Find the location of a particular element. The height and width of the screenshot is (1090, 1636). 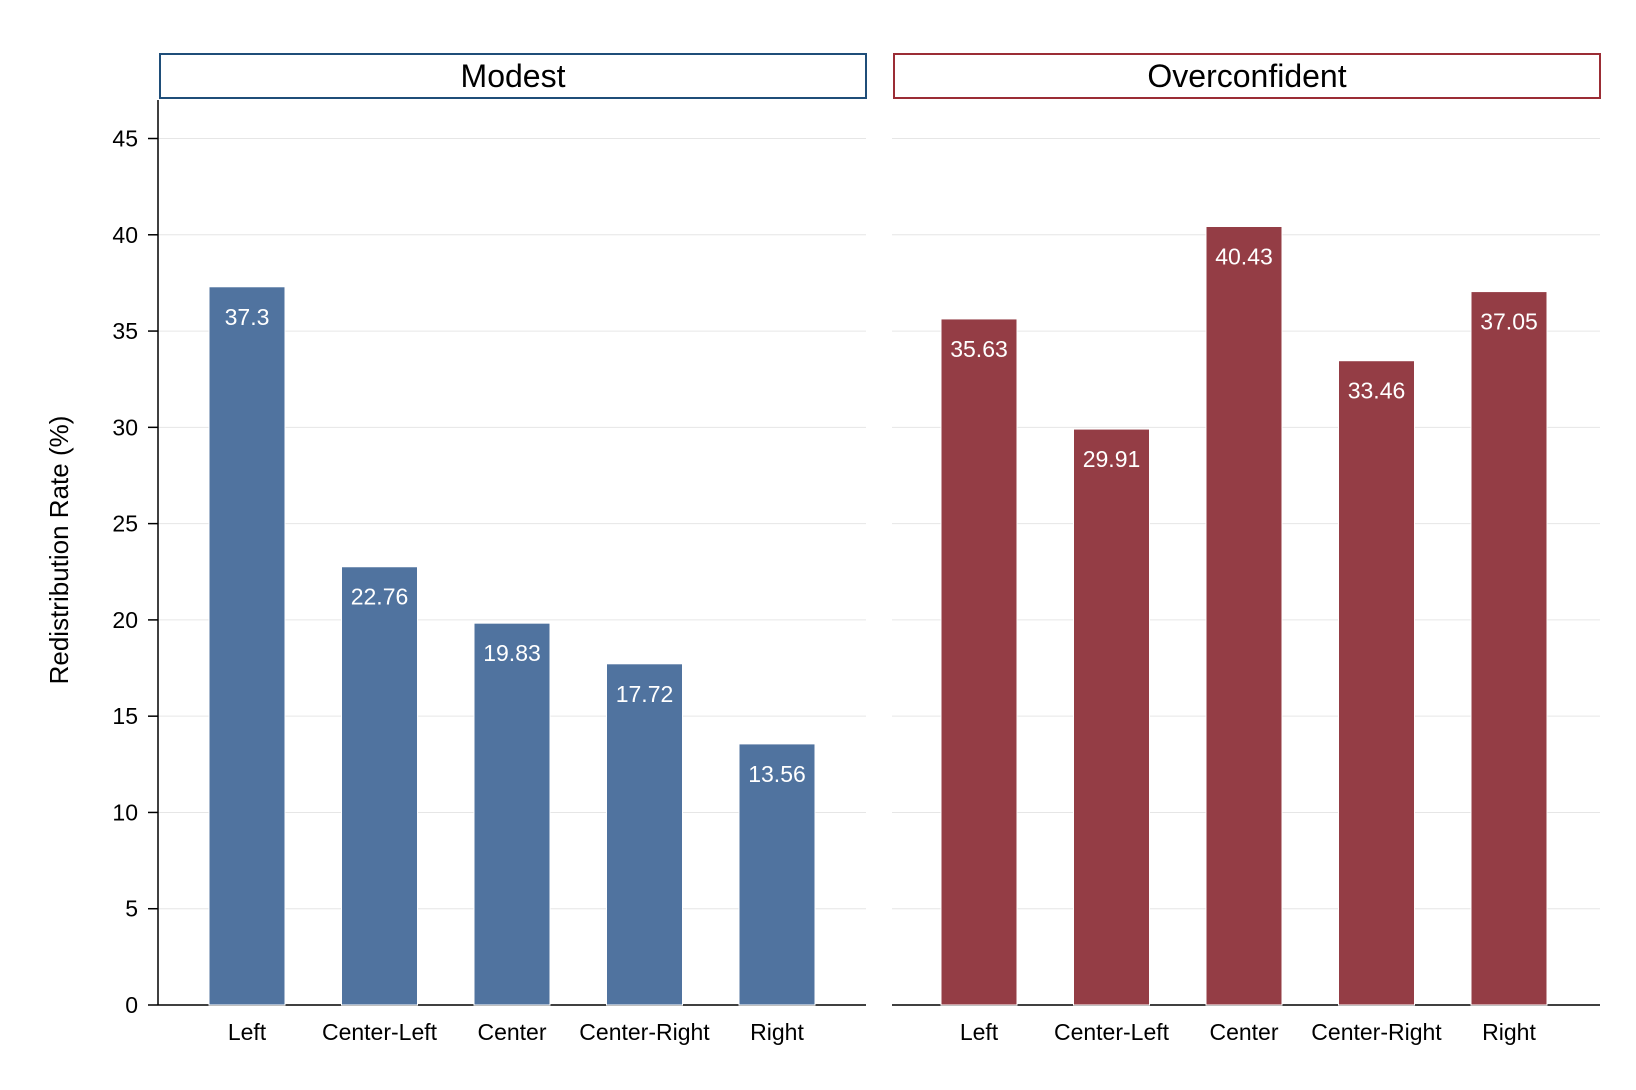

panel-title: Overconfident is located at coordinates (1246, 76).